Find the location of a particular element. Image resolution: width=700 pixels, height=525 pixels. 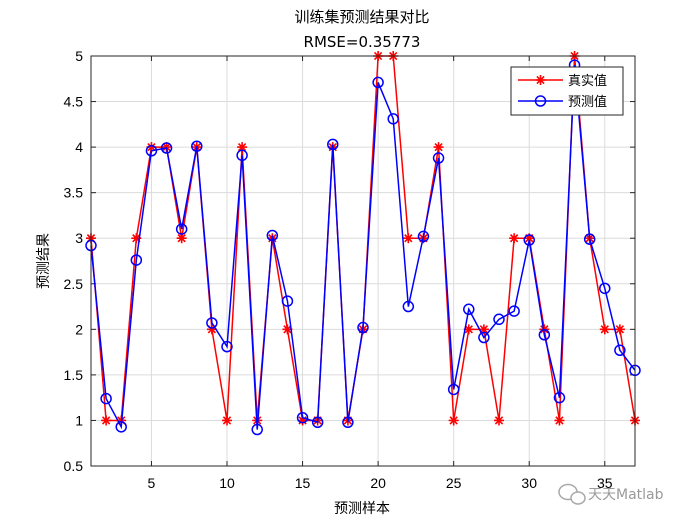

y-tick-label: 2.5 is located at coordinates (74, 284).